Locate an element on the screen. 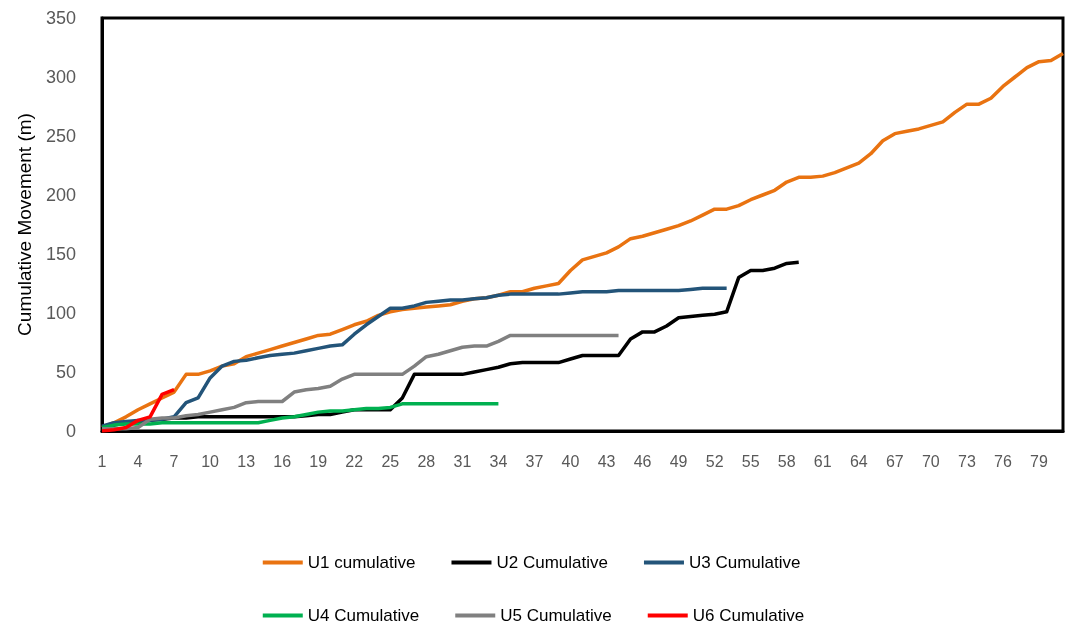 Image resolution: width=1067 pixels, height=637 pixels. x-tick-label: 49 is located at coordinates (678, 461).